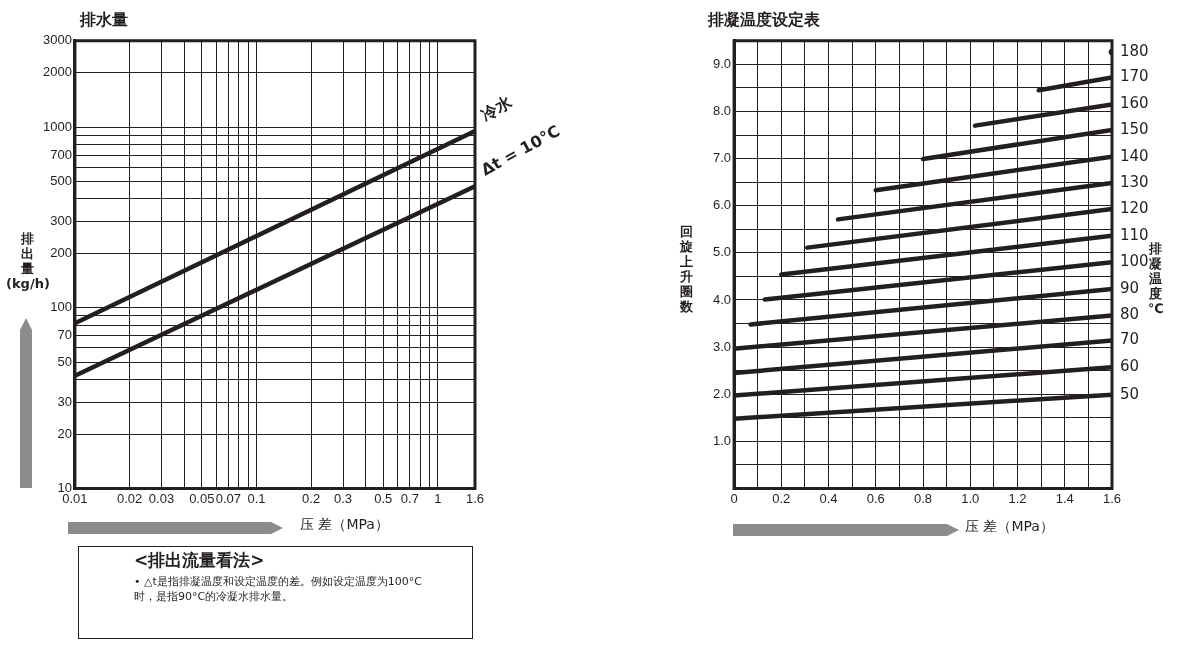 This screenshot has width=1191, height=659. What do you see at coordinates (61, 307) in the screenshot?
I see `y-tick-label: 100` at bounding box center [61, 307].